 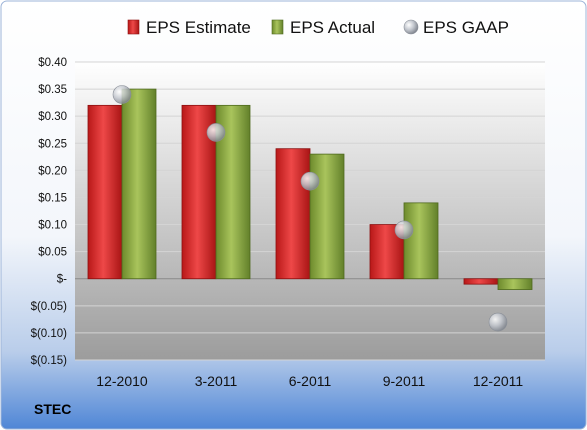 What do you see at coordinates (52, 117) in the screenshot?
I see `y-tick-label: $0.30` at bounding box center [52, 117].